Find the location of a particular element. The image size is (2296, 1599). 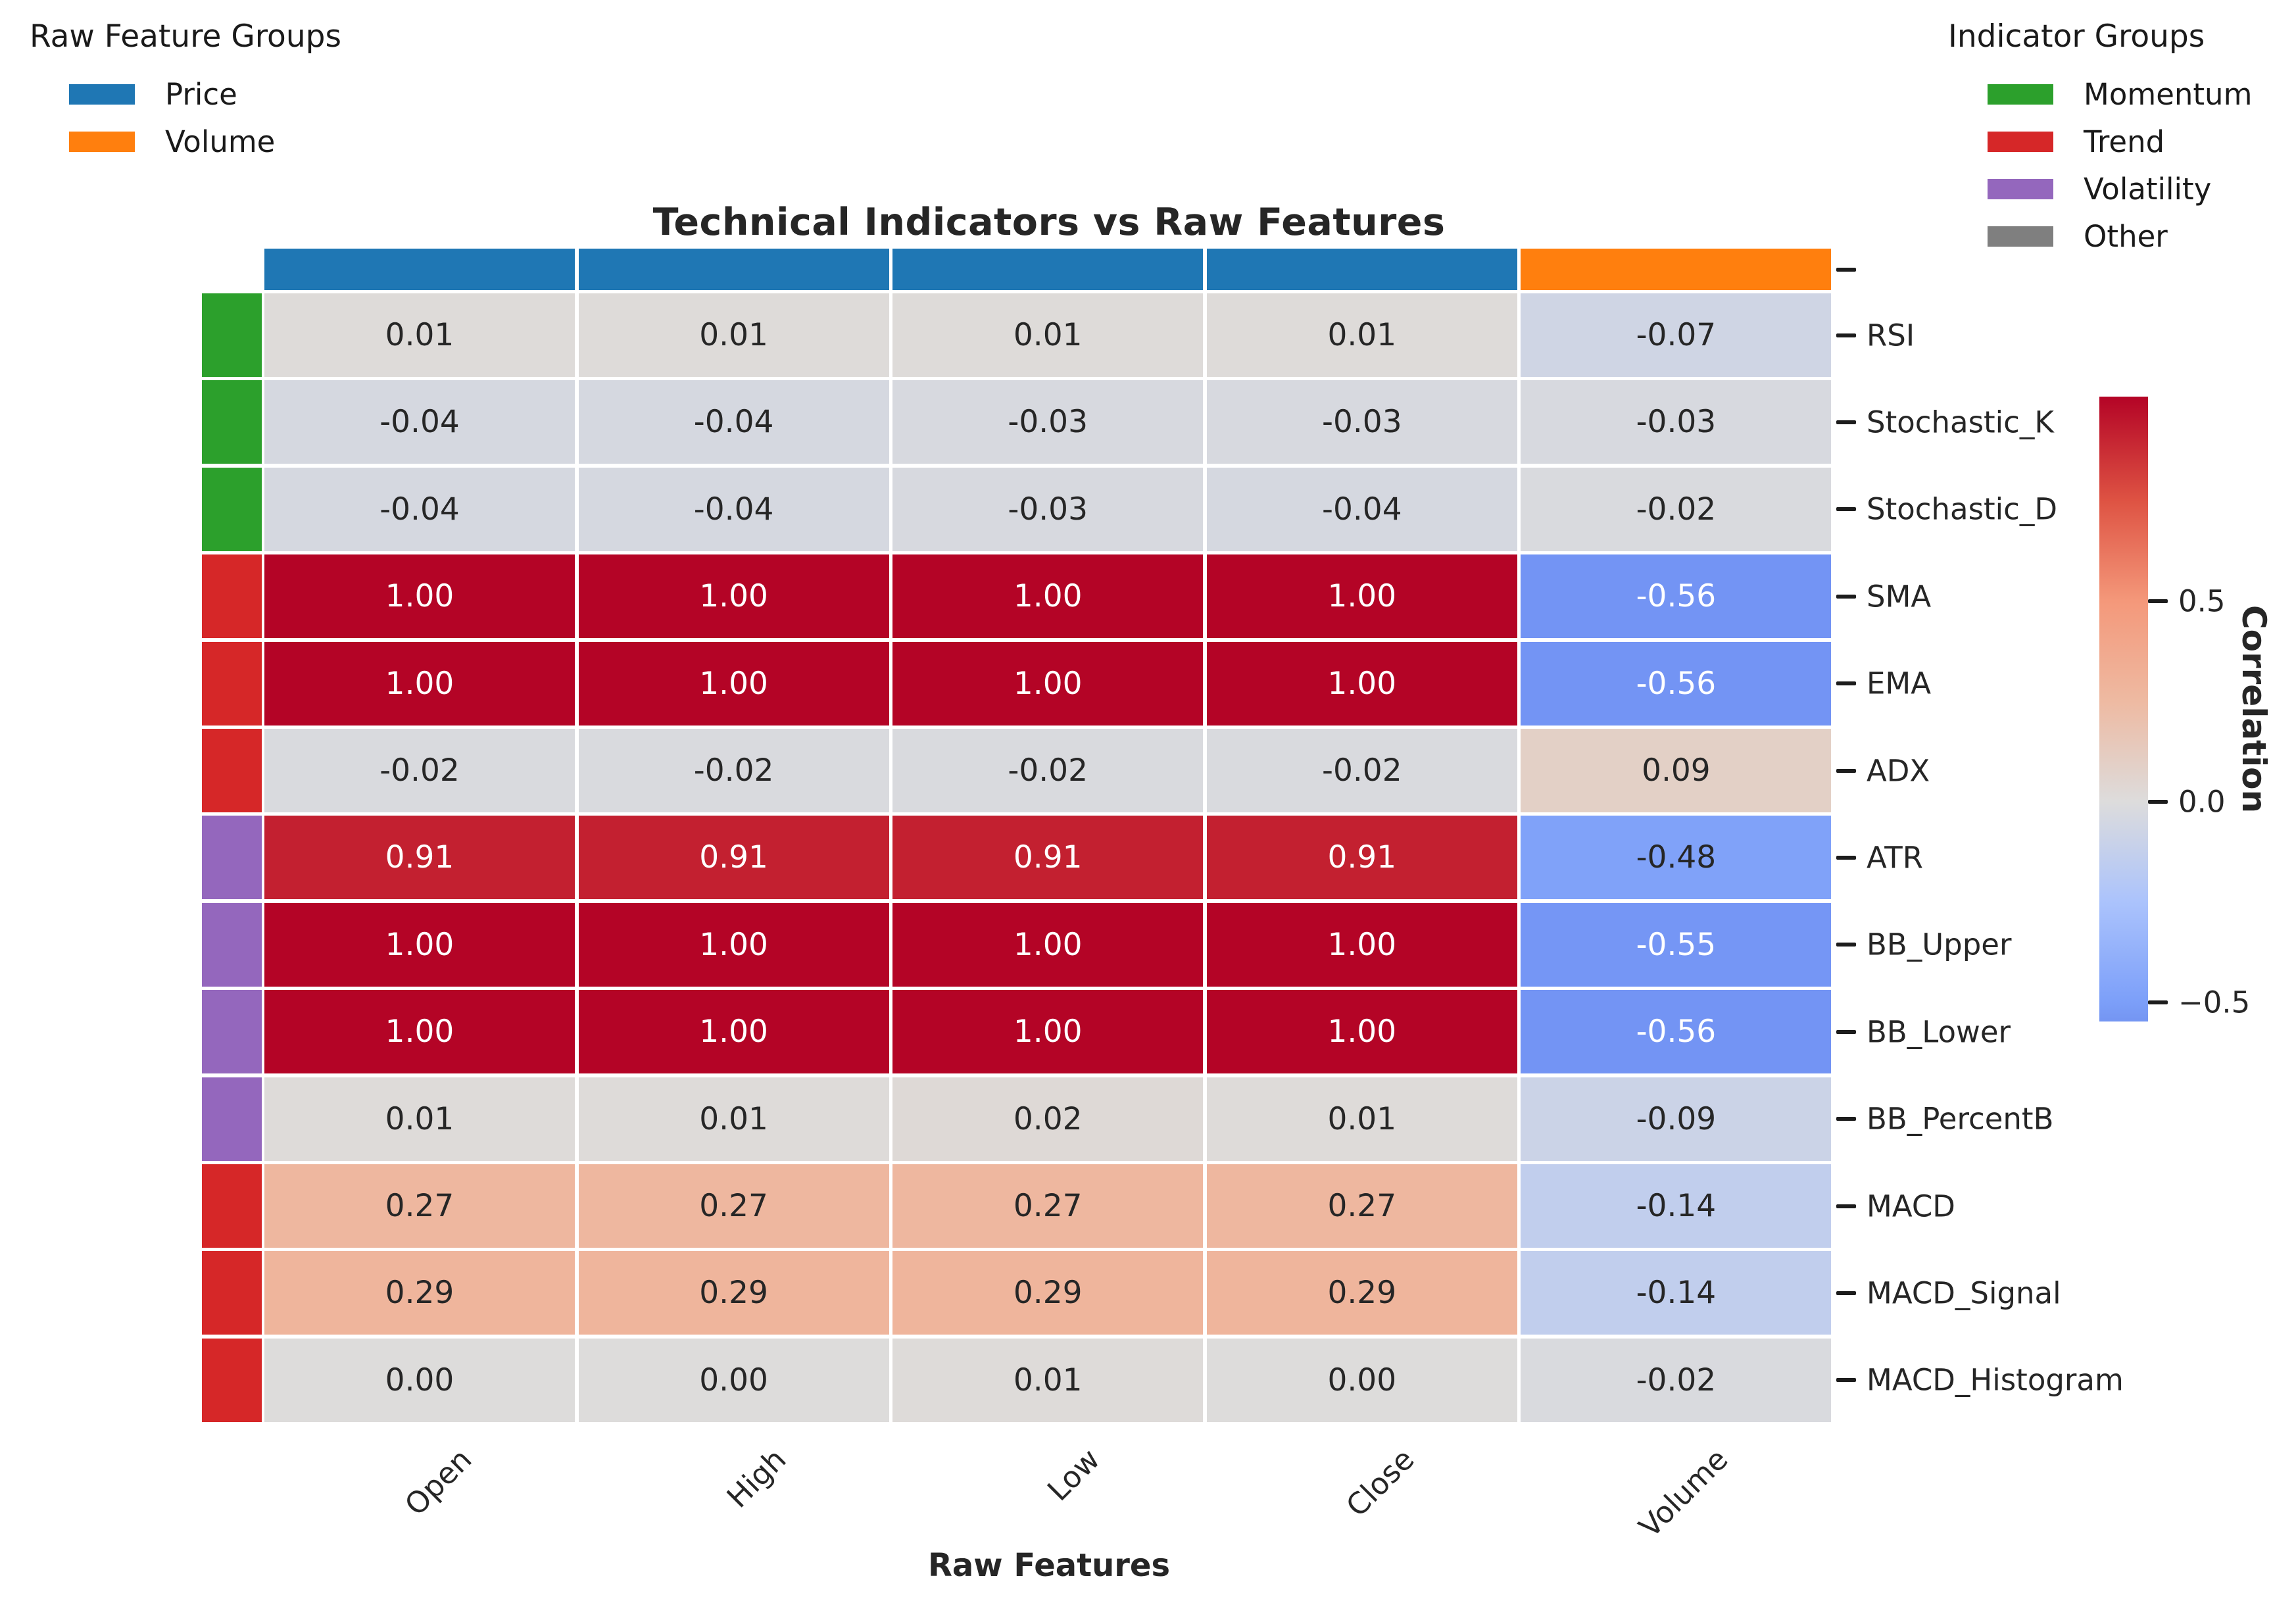

price-swatch-icon is located at coordinates (102, 94).